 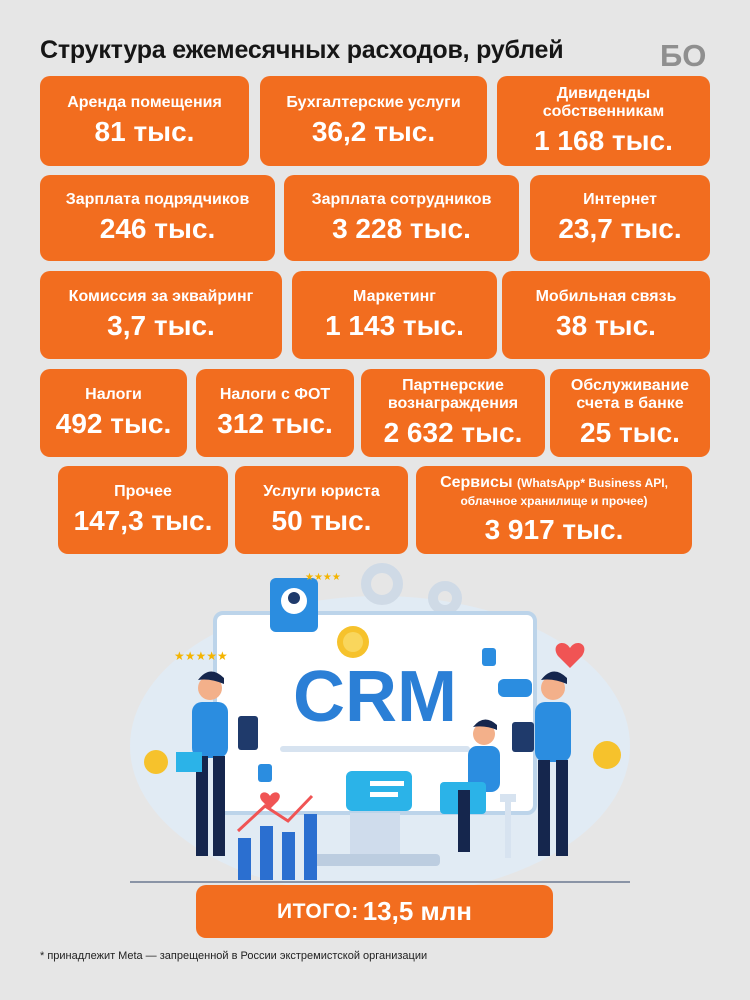 I want to click on expense-card-other: Прочее 147,3 тыс., so click(x=143, y=510).